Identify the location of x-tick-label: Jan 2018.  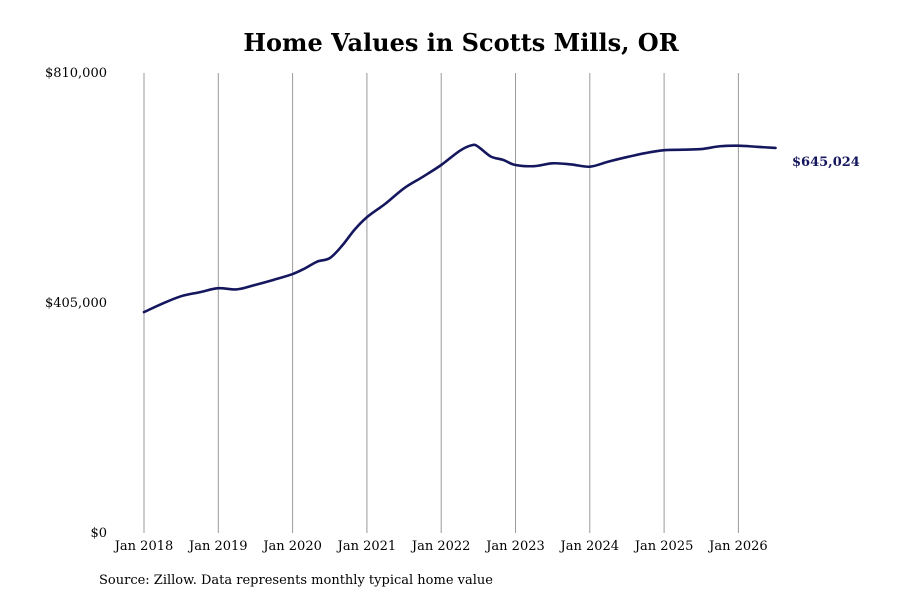
(143, 546).